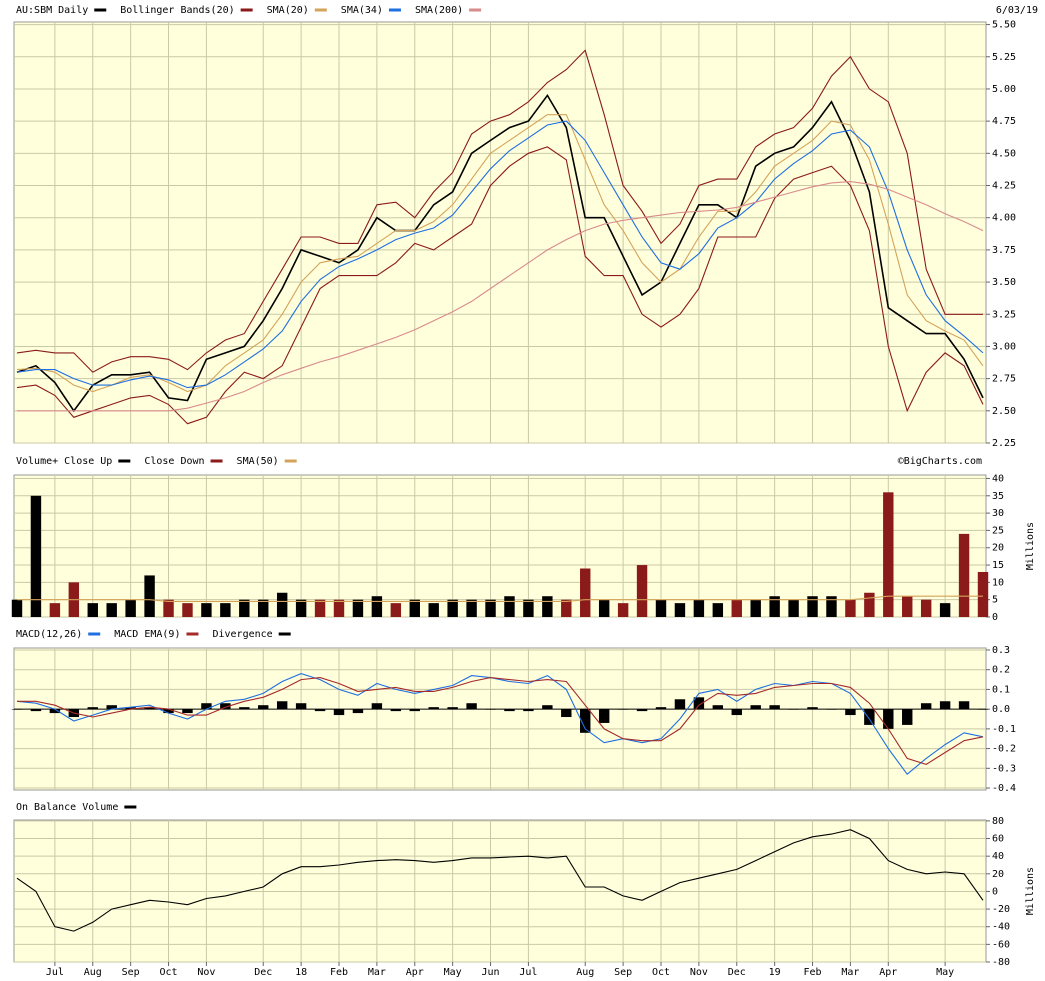 Image resolution: width=1045 pixels, height=981 pixels. What do you see at coordinates (1004, 121) in the screenshot?
I see `y-tick-label: 4.75` at bounding box center [1004, 121].